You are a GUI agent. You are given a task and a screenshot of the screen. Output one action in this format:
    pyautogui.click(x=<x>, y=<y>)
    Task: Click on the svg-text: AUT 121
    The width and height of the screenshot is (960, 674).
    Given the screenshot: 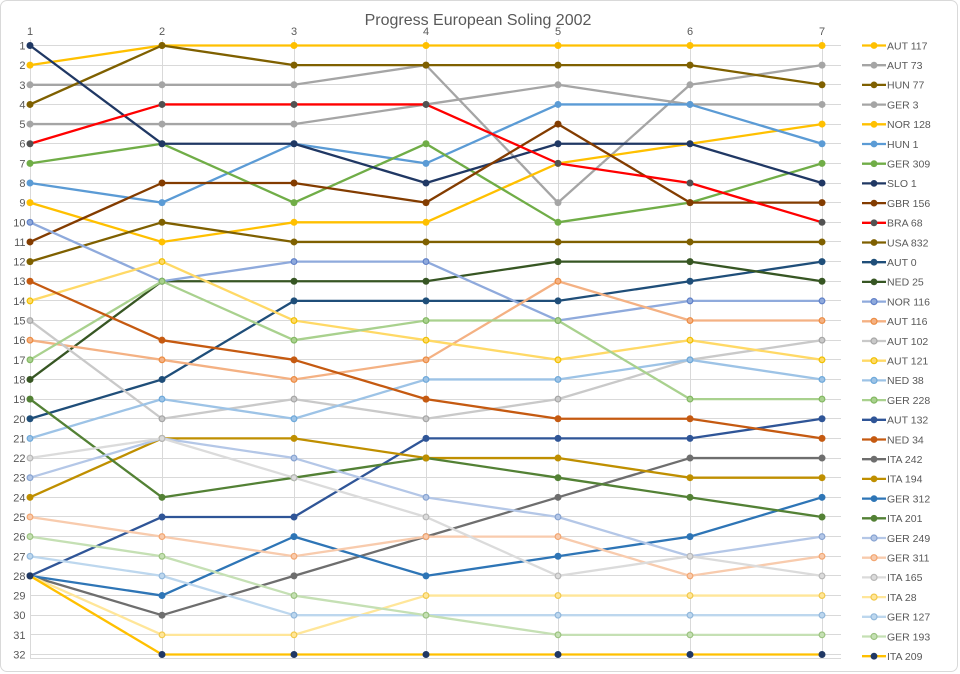 What is the action you would take?
    pyautogui.click(x=907, y=362)
    